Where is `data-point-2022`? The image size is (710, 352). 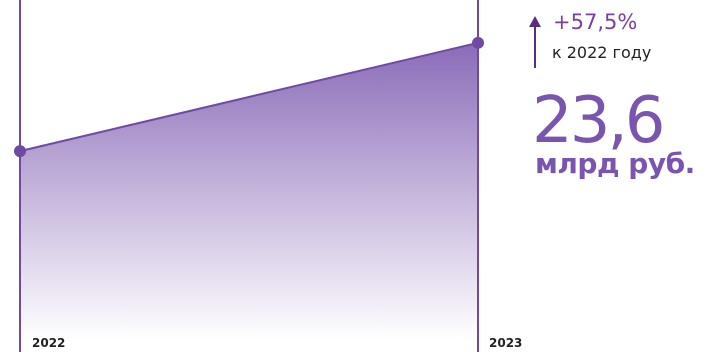
data-point-2022 is located at coordinates (20, 151).